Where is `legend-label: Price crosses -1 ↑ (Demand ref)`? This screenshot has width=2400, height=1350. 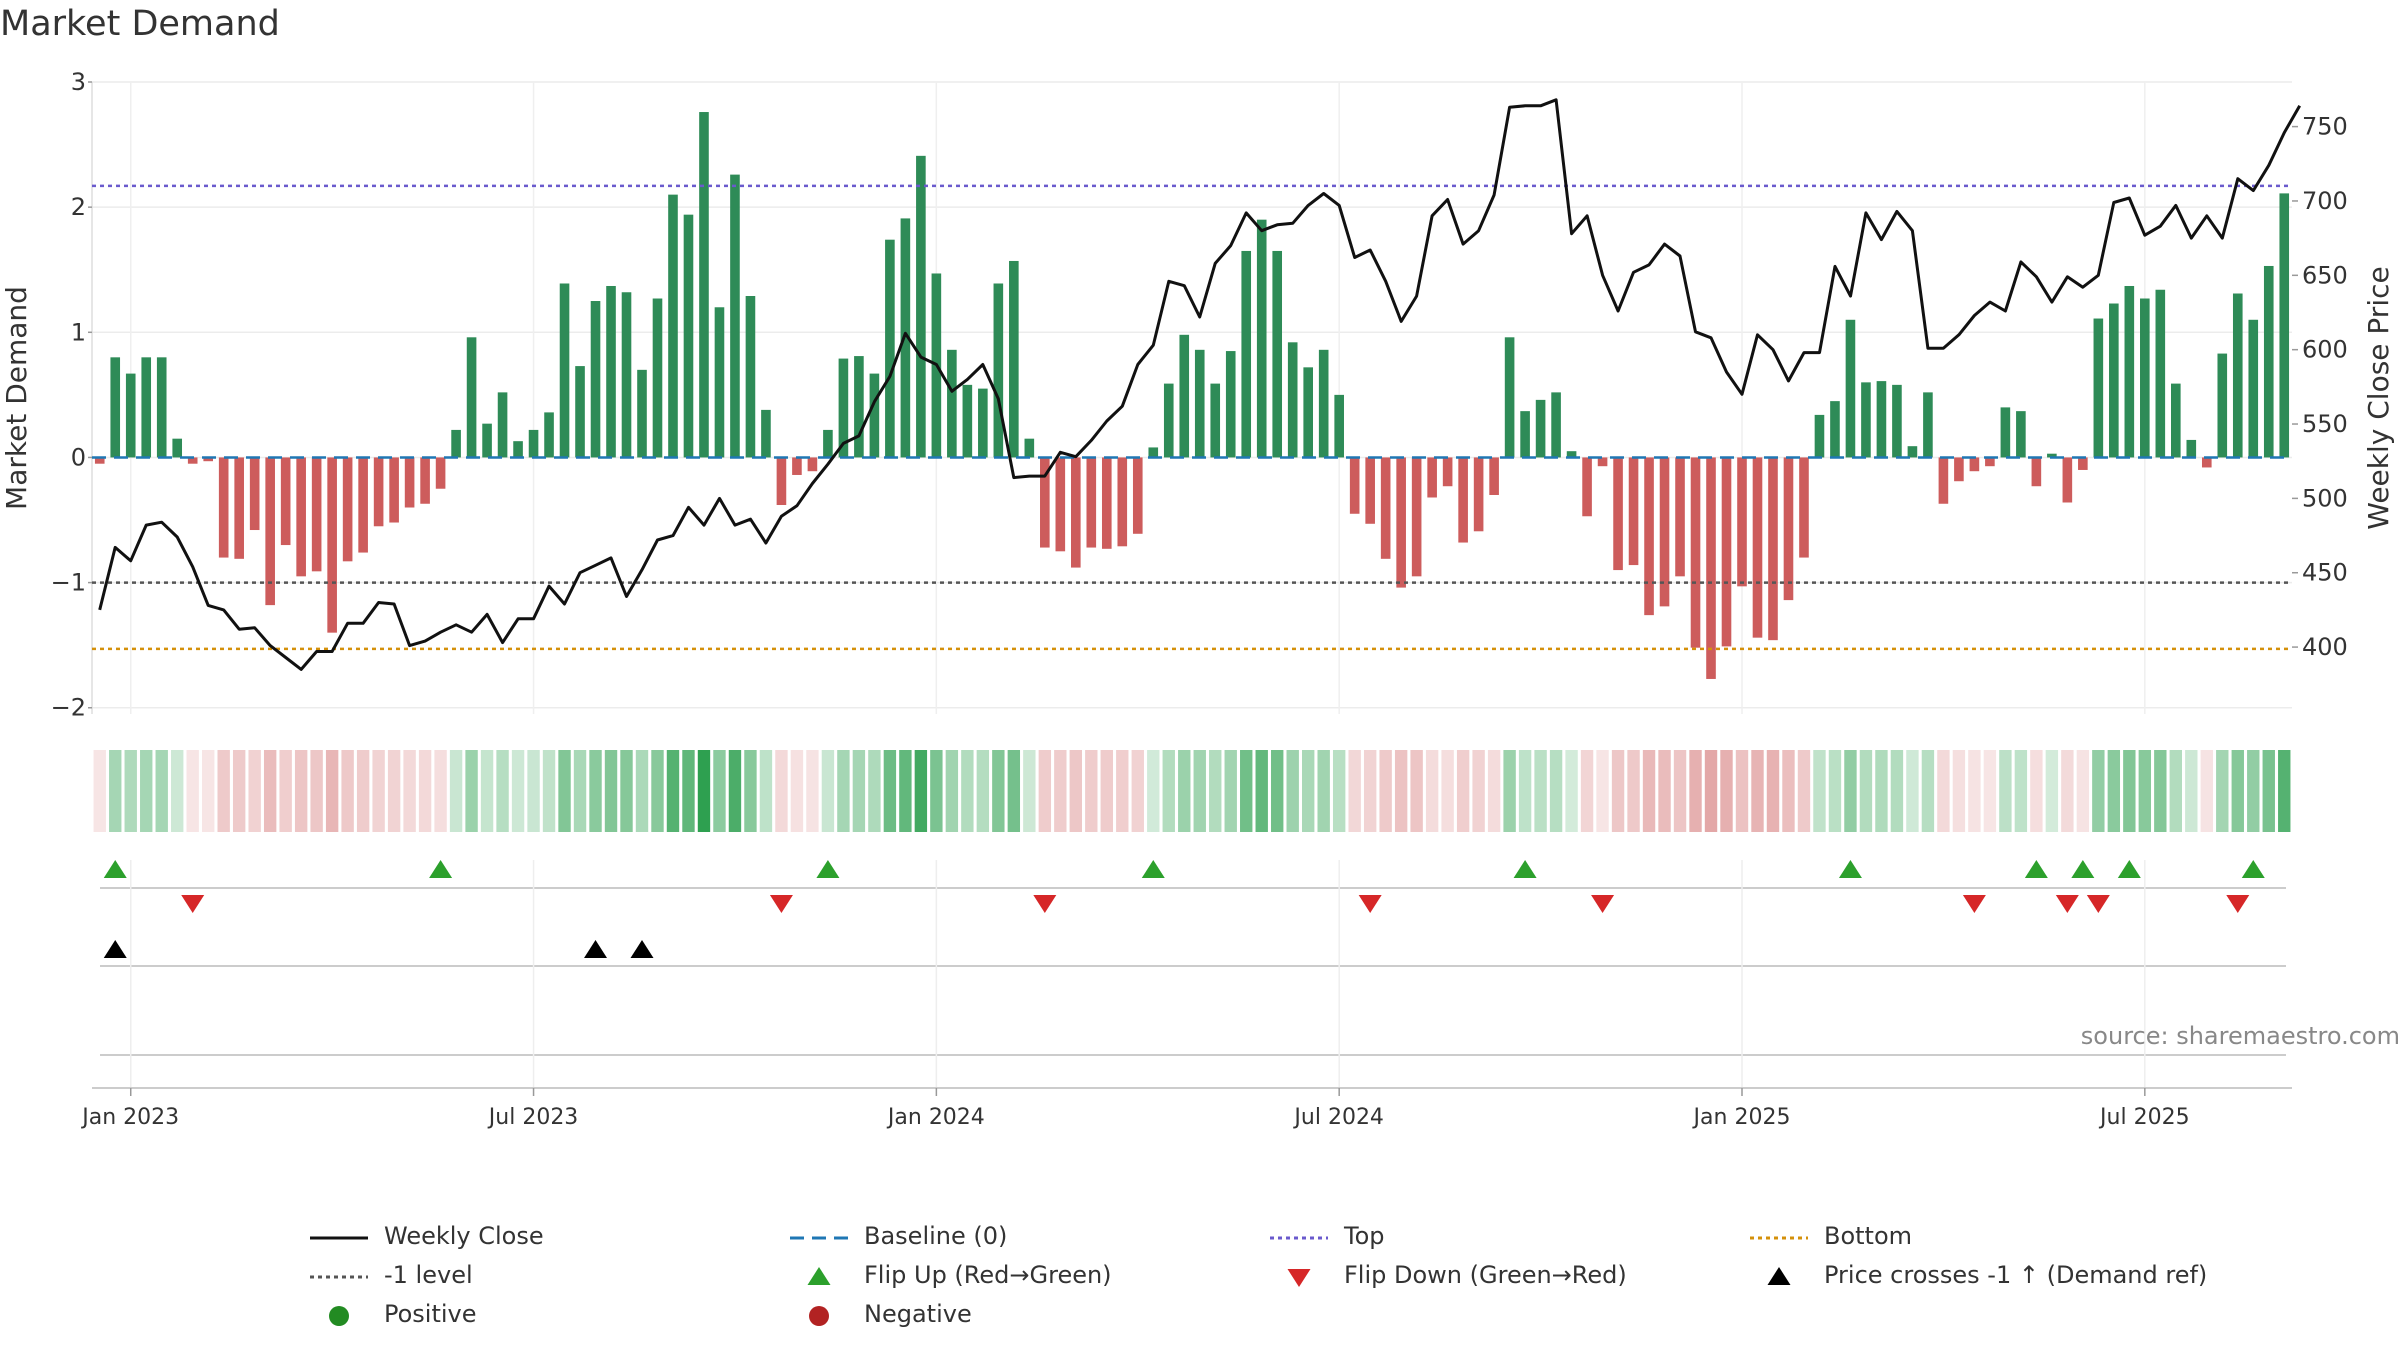 legend-label: Price crosses -1 ↑ (Demand ref) is located at coordinates (2016, 1275).